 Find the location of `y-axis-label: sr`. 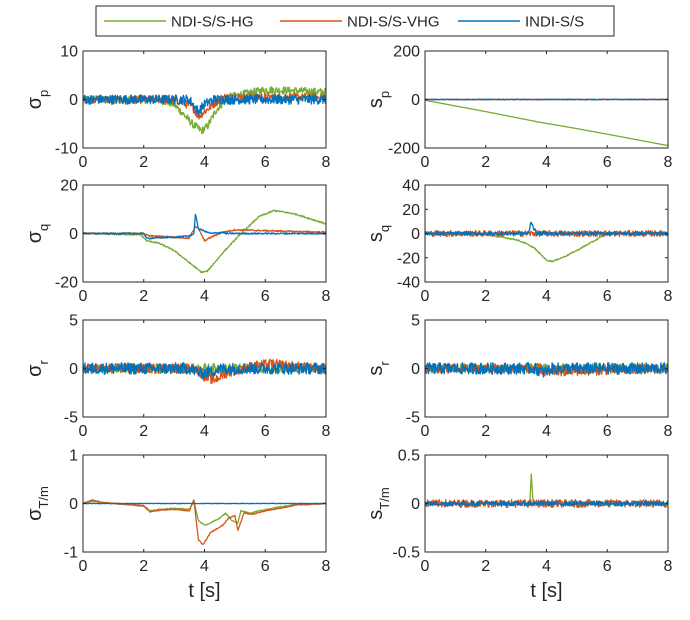

y-axis-label: sr is located at coordinates (378, 368).